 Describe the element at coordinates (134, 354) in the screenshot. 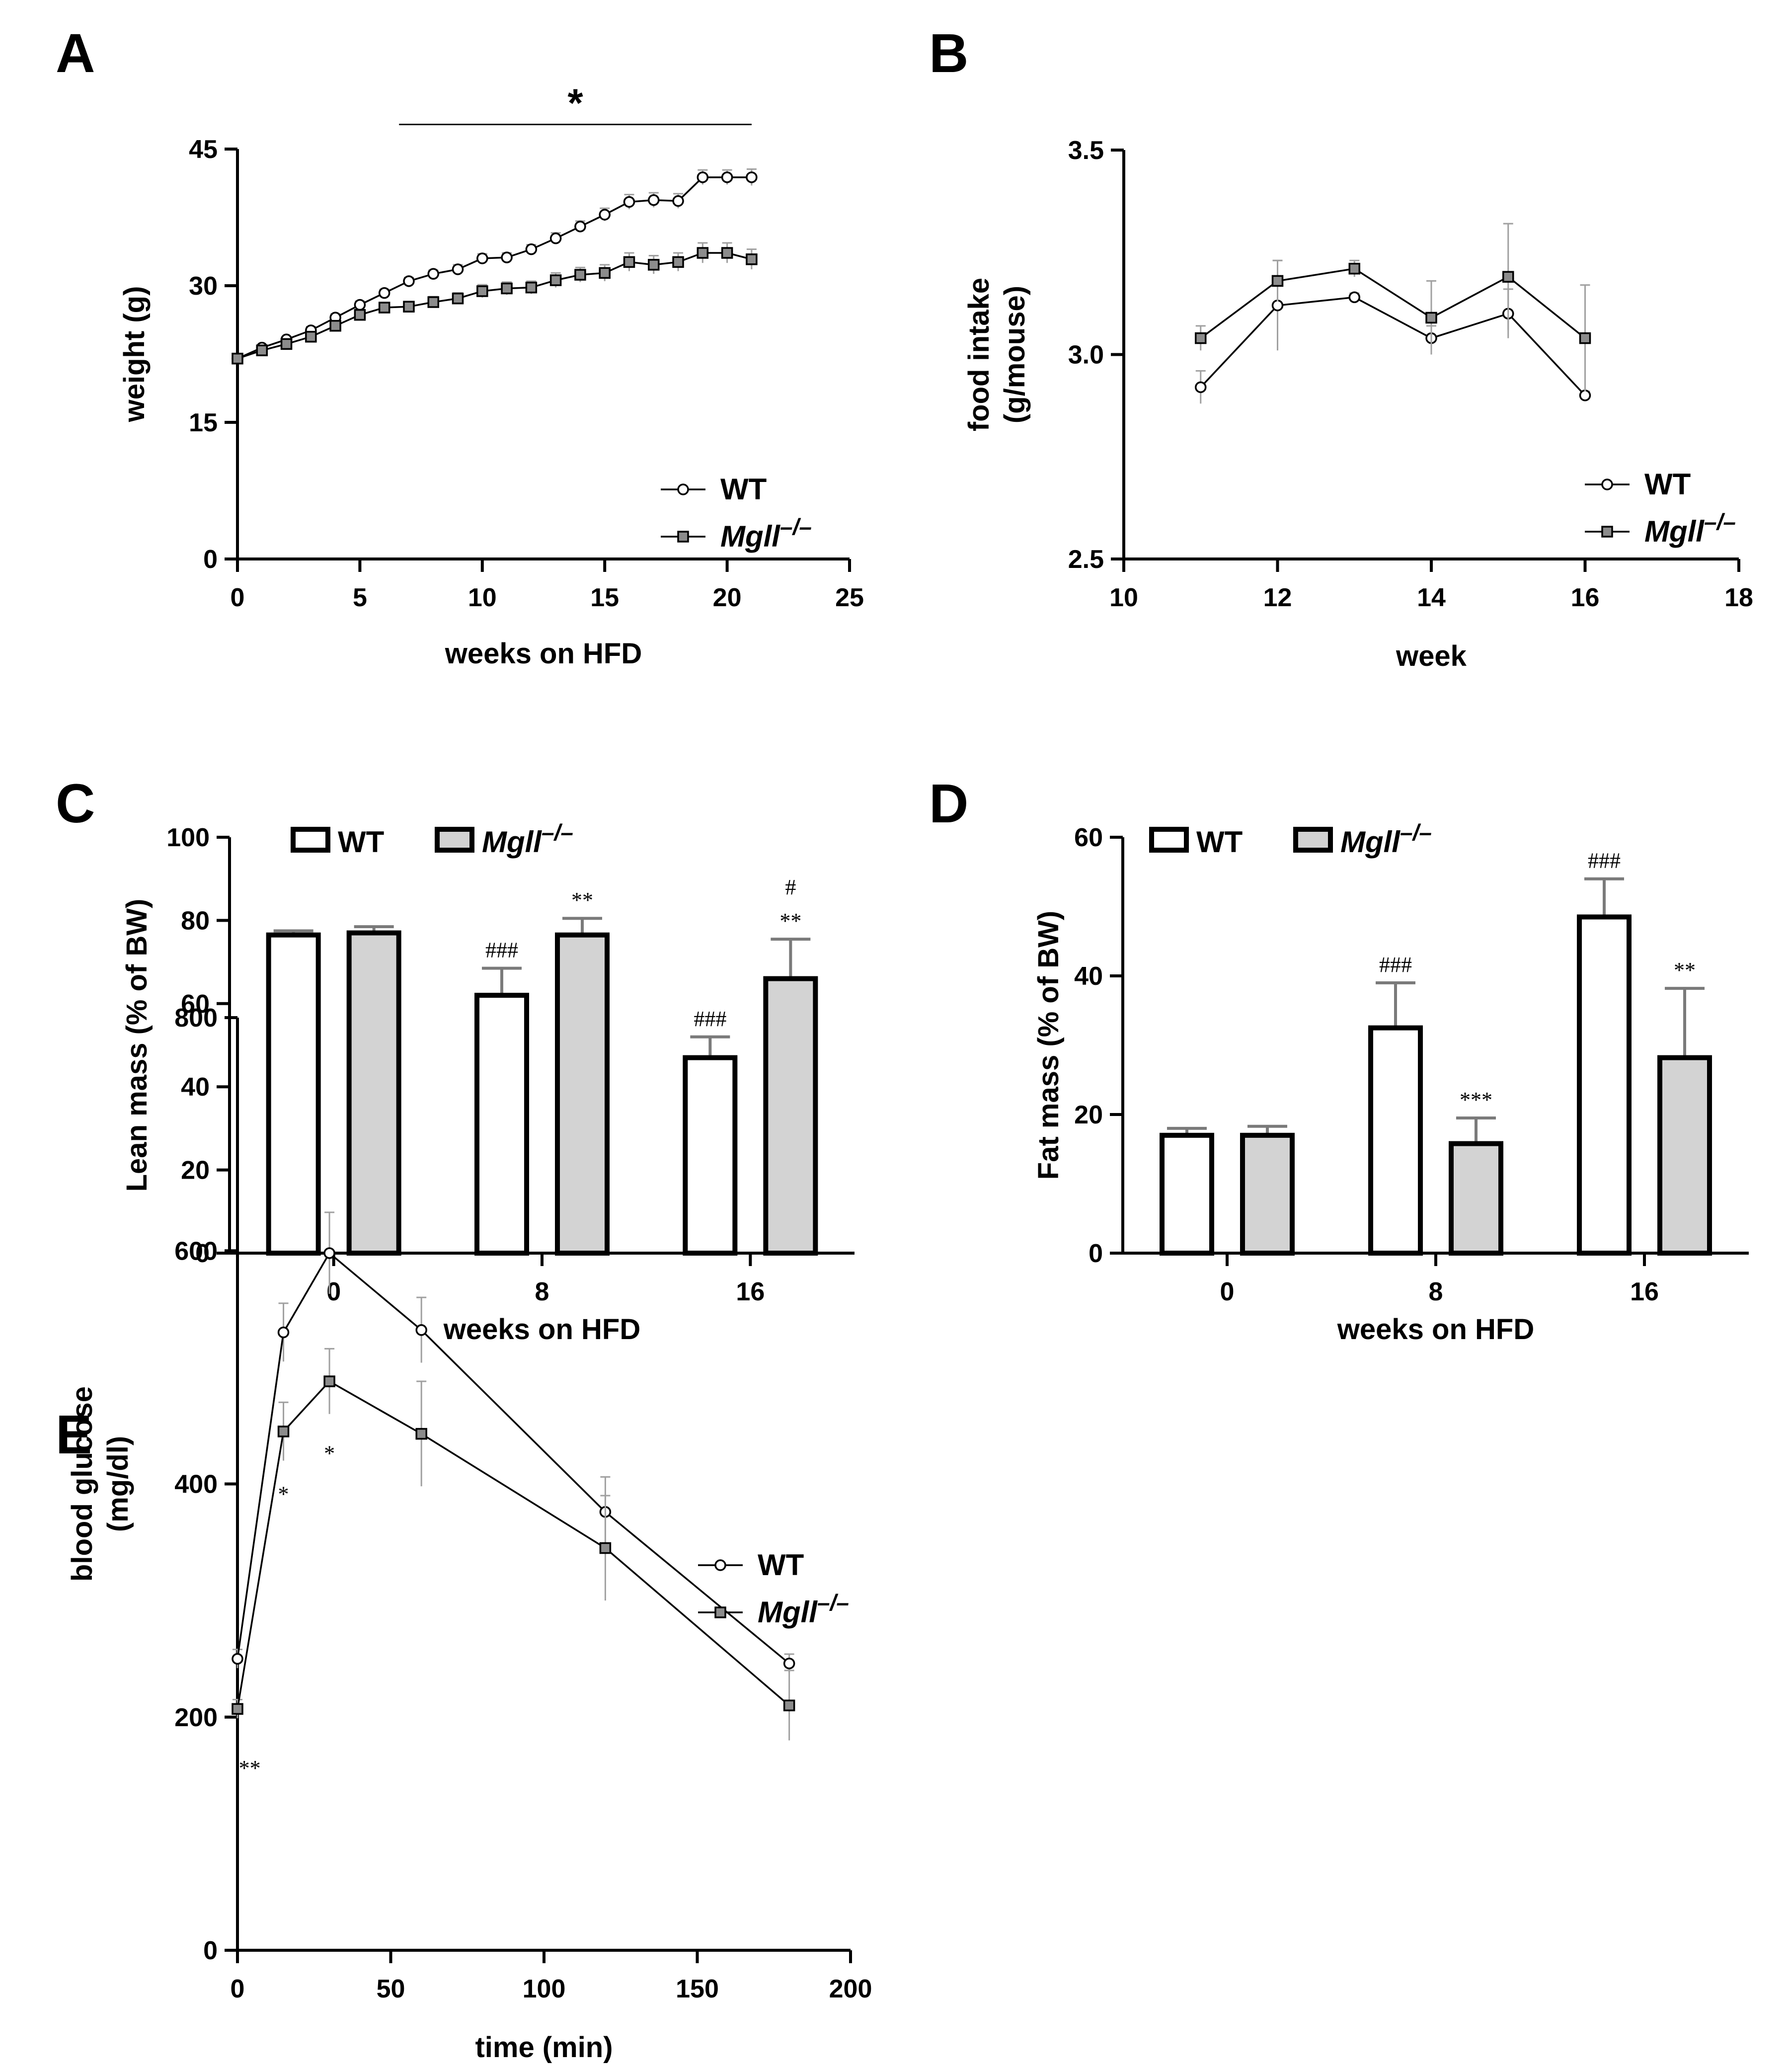

I see `y-axis-title: weight (g)` at that location.